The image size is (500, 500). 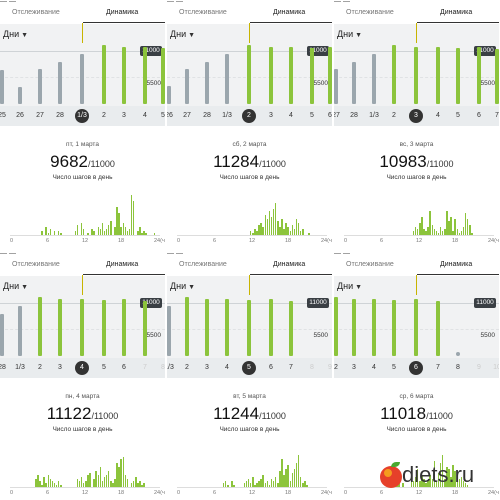 I want to click on date-label: 25, so click(x=3, y=115).